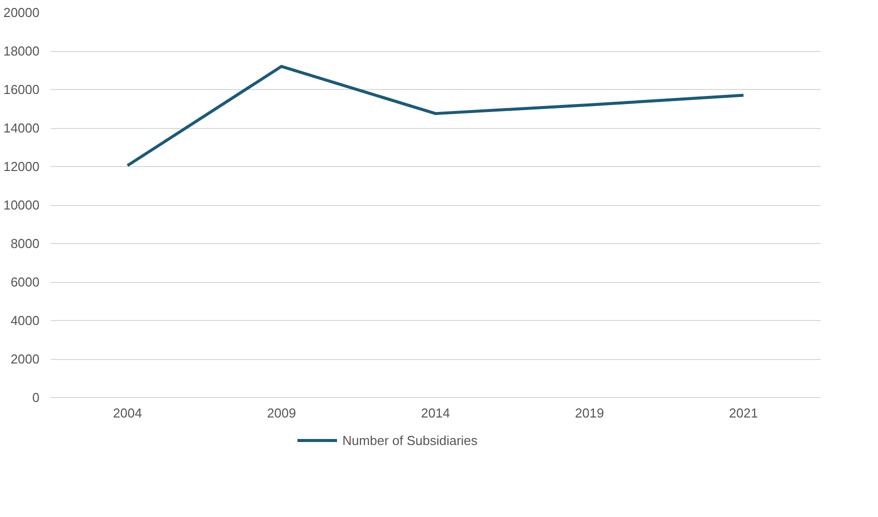 This screenshot has width=878, height=517. I want to click on x-tick-label: 2004, so click(127, 413).